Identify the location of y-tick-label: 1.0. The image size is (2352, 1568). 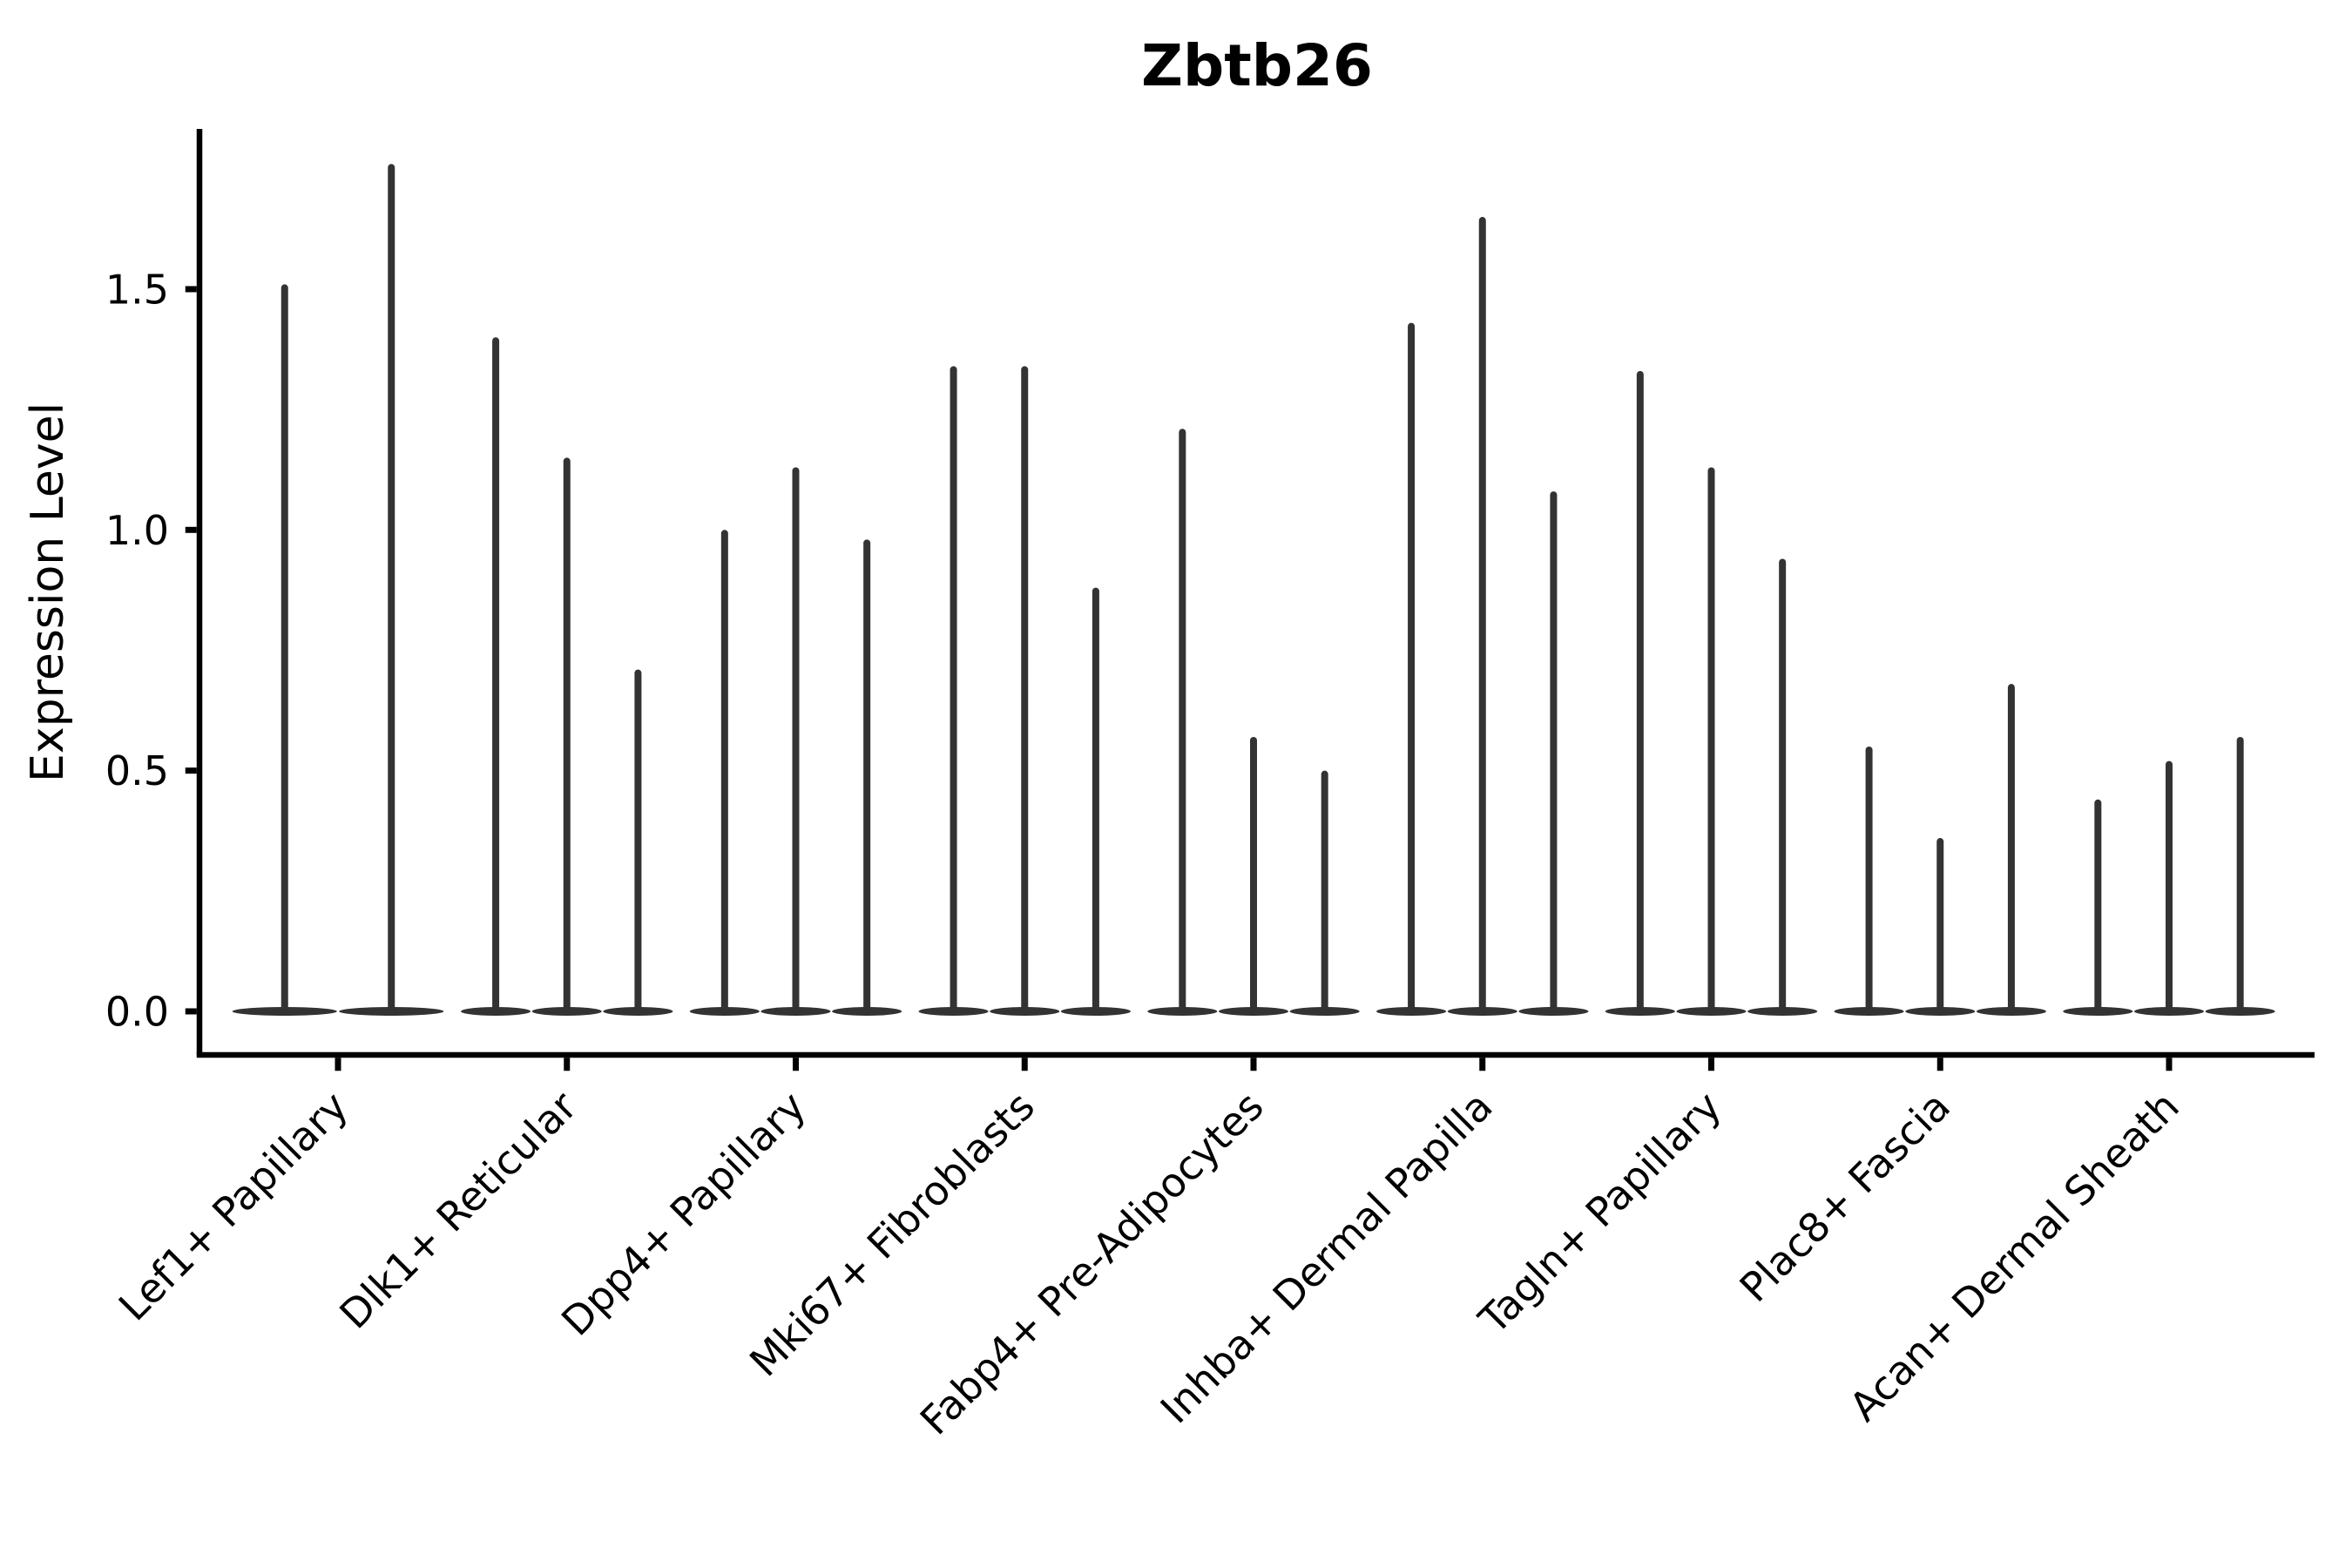
(137, 530).